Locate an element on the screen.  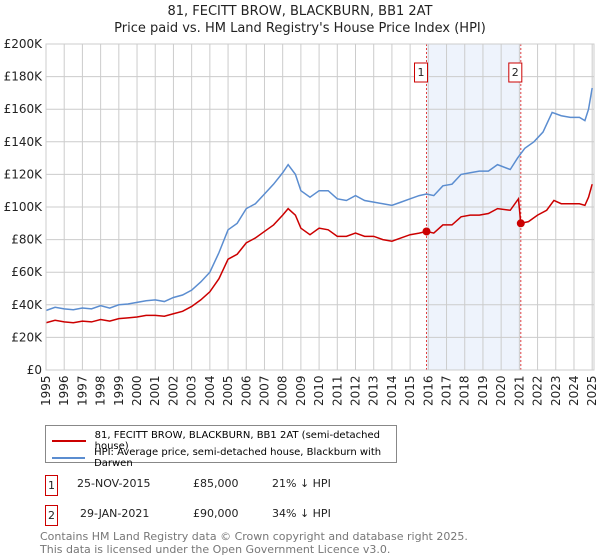
y-tick-label: £0 is located at coordinates (34, 370).